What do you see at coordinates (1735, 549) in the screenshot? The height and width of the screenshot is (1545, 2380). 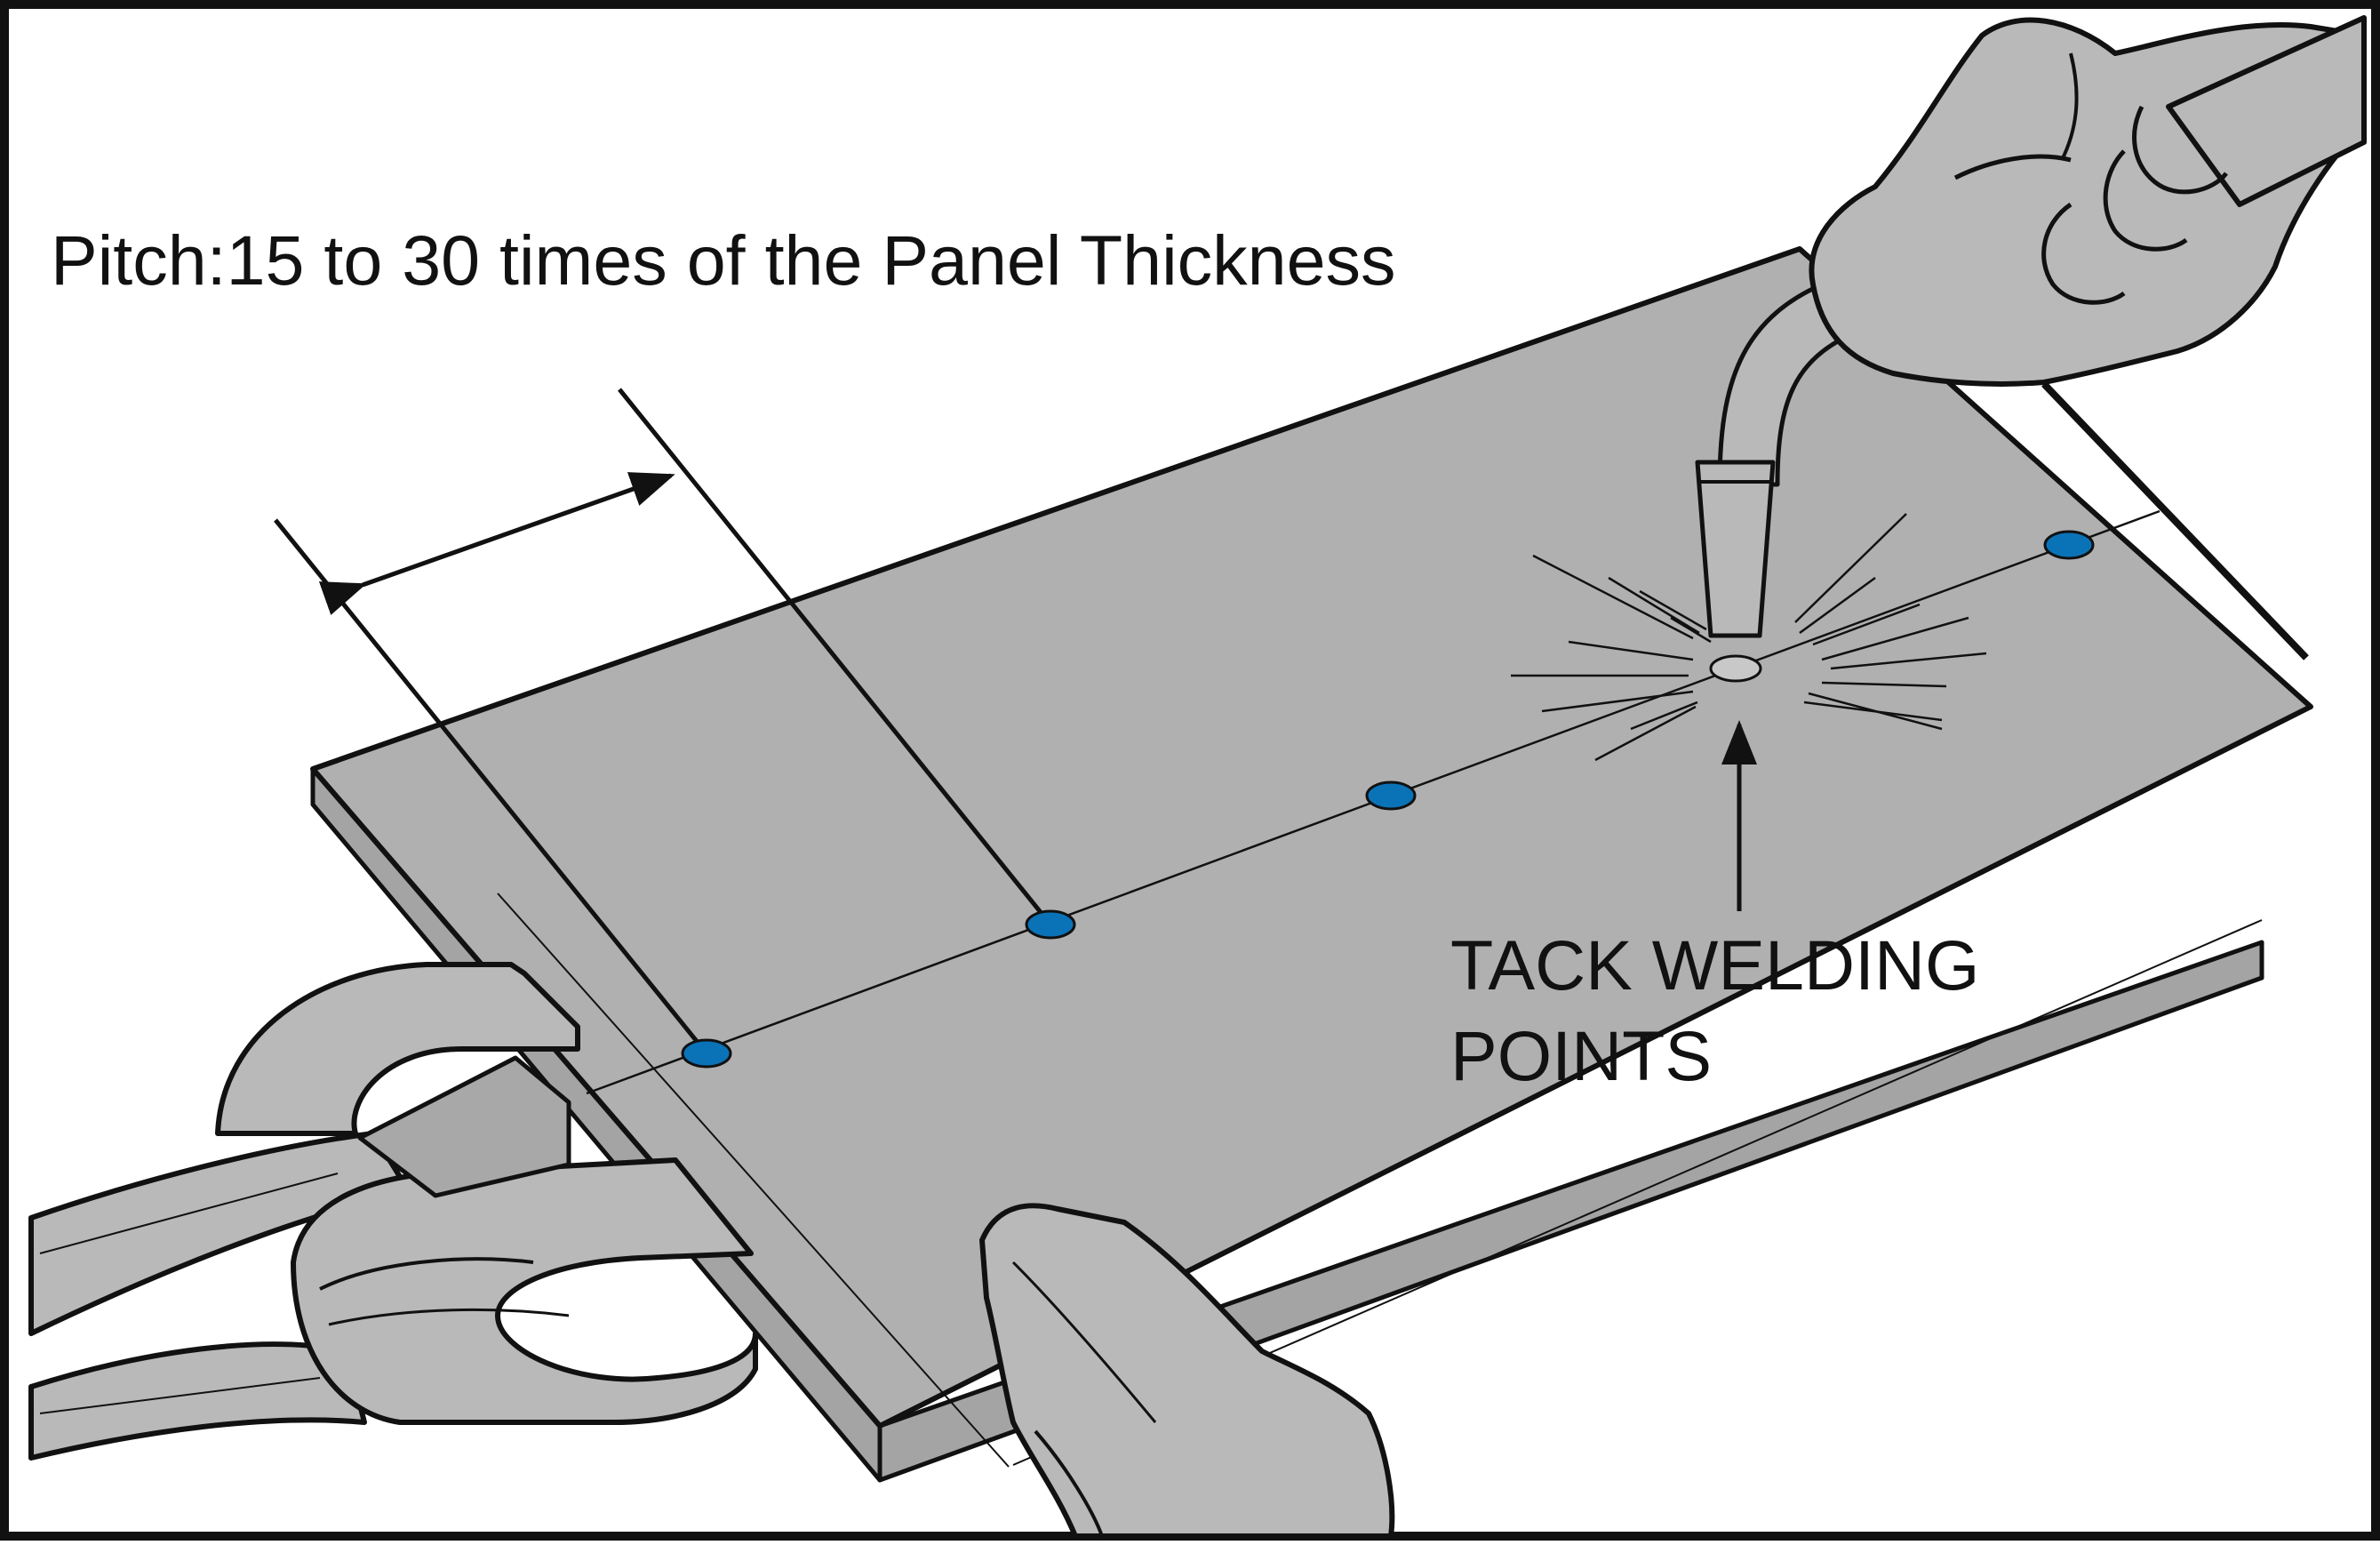 I see `torch-nozzle` at bounding box center [1735, 549].